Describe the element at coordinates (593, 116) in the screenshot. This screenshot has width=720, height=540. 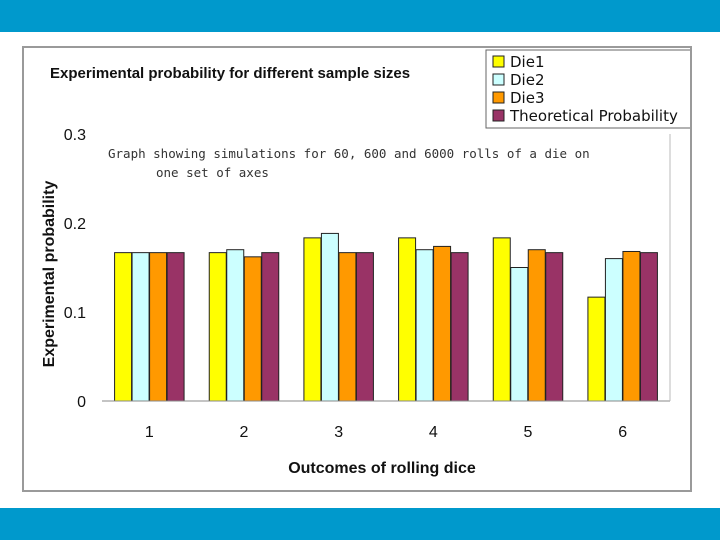
I see `legend-label: Theoretical Probability` at that location.